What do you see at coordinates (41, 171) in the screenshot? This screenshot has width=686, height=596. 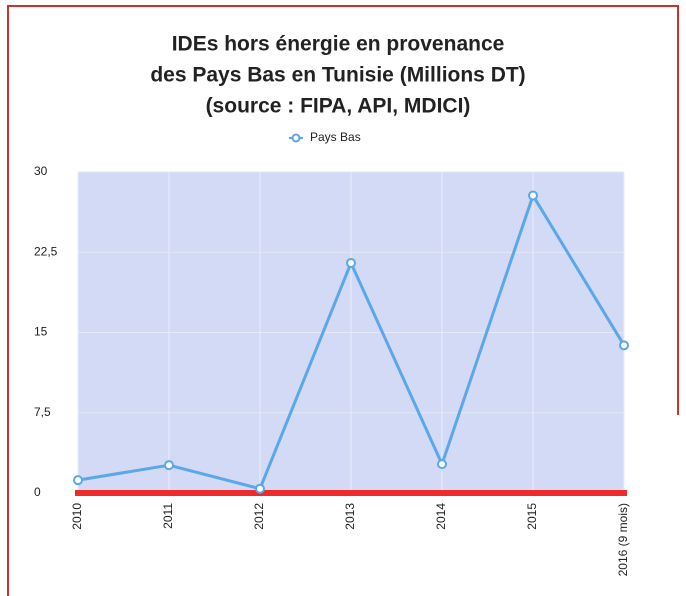 I see `y-tick-label: 30` at bounding box center [41, 171].